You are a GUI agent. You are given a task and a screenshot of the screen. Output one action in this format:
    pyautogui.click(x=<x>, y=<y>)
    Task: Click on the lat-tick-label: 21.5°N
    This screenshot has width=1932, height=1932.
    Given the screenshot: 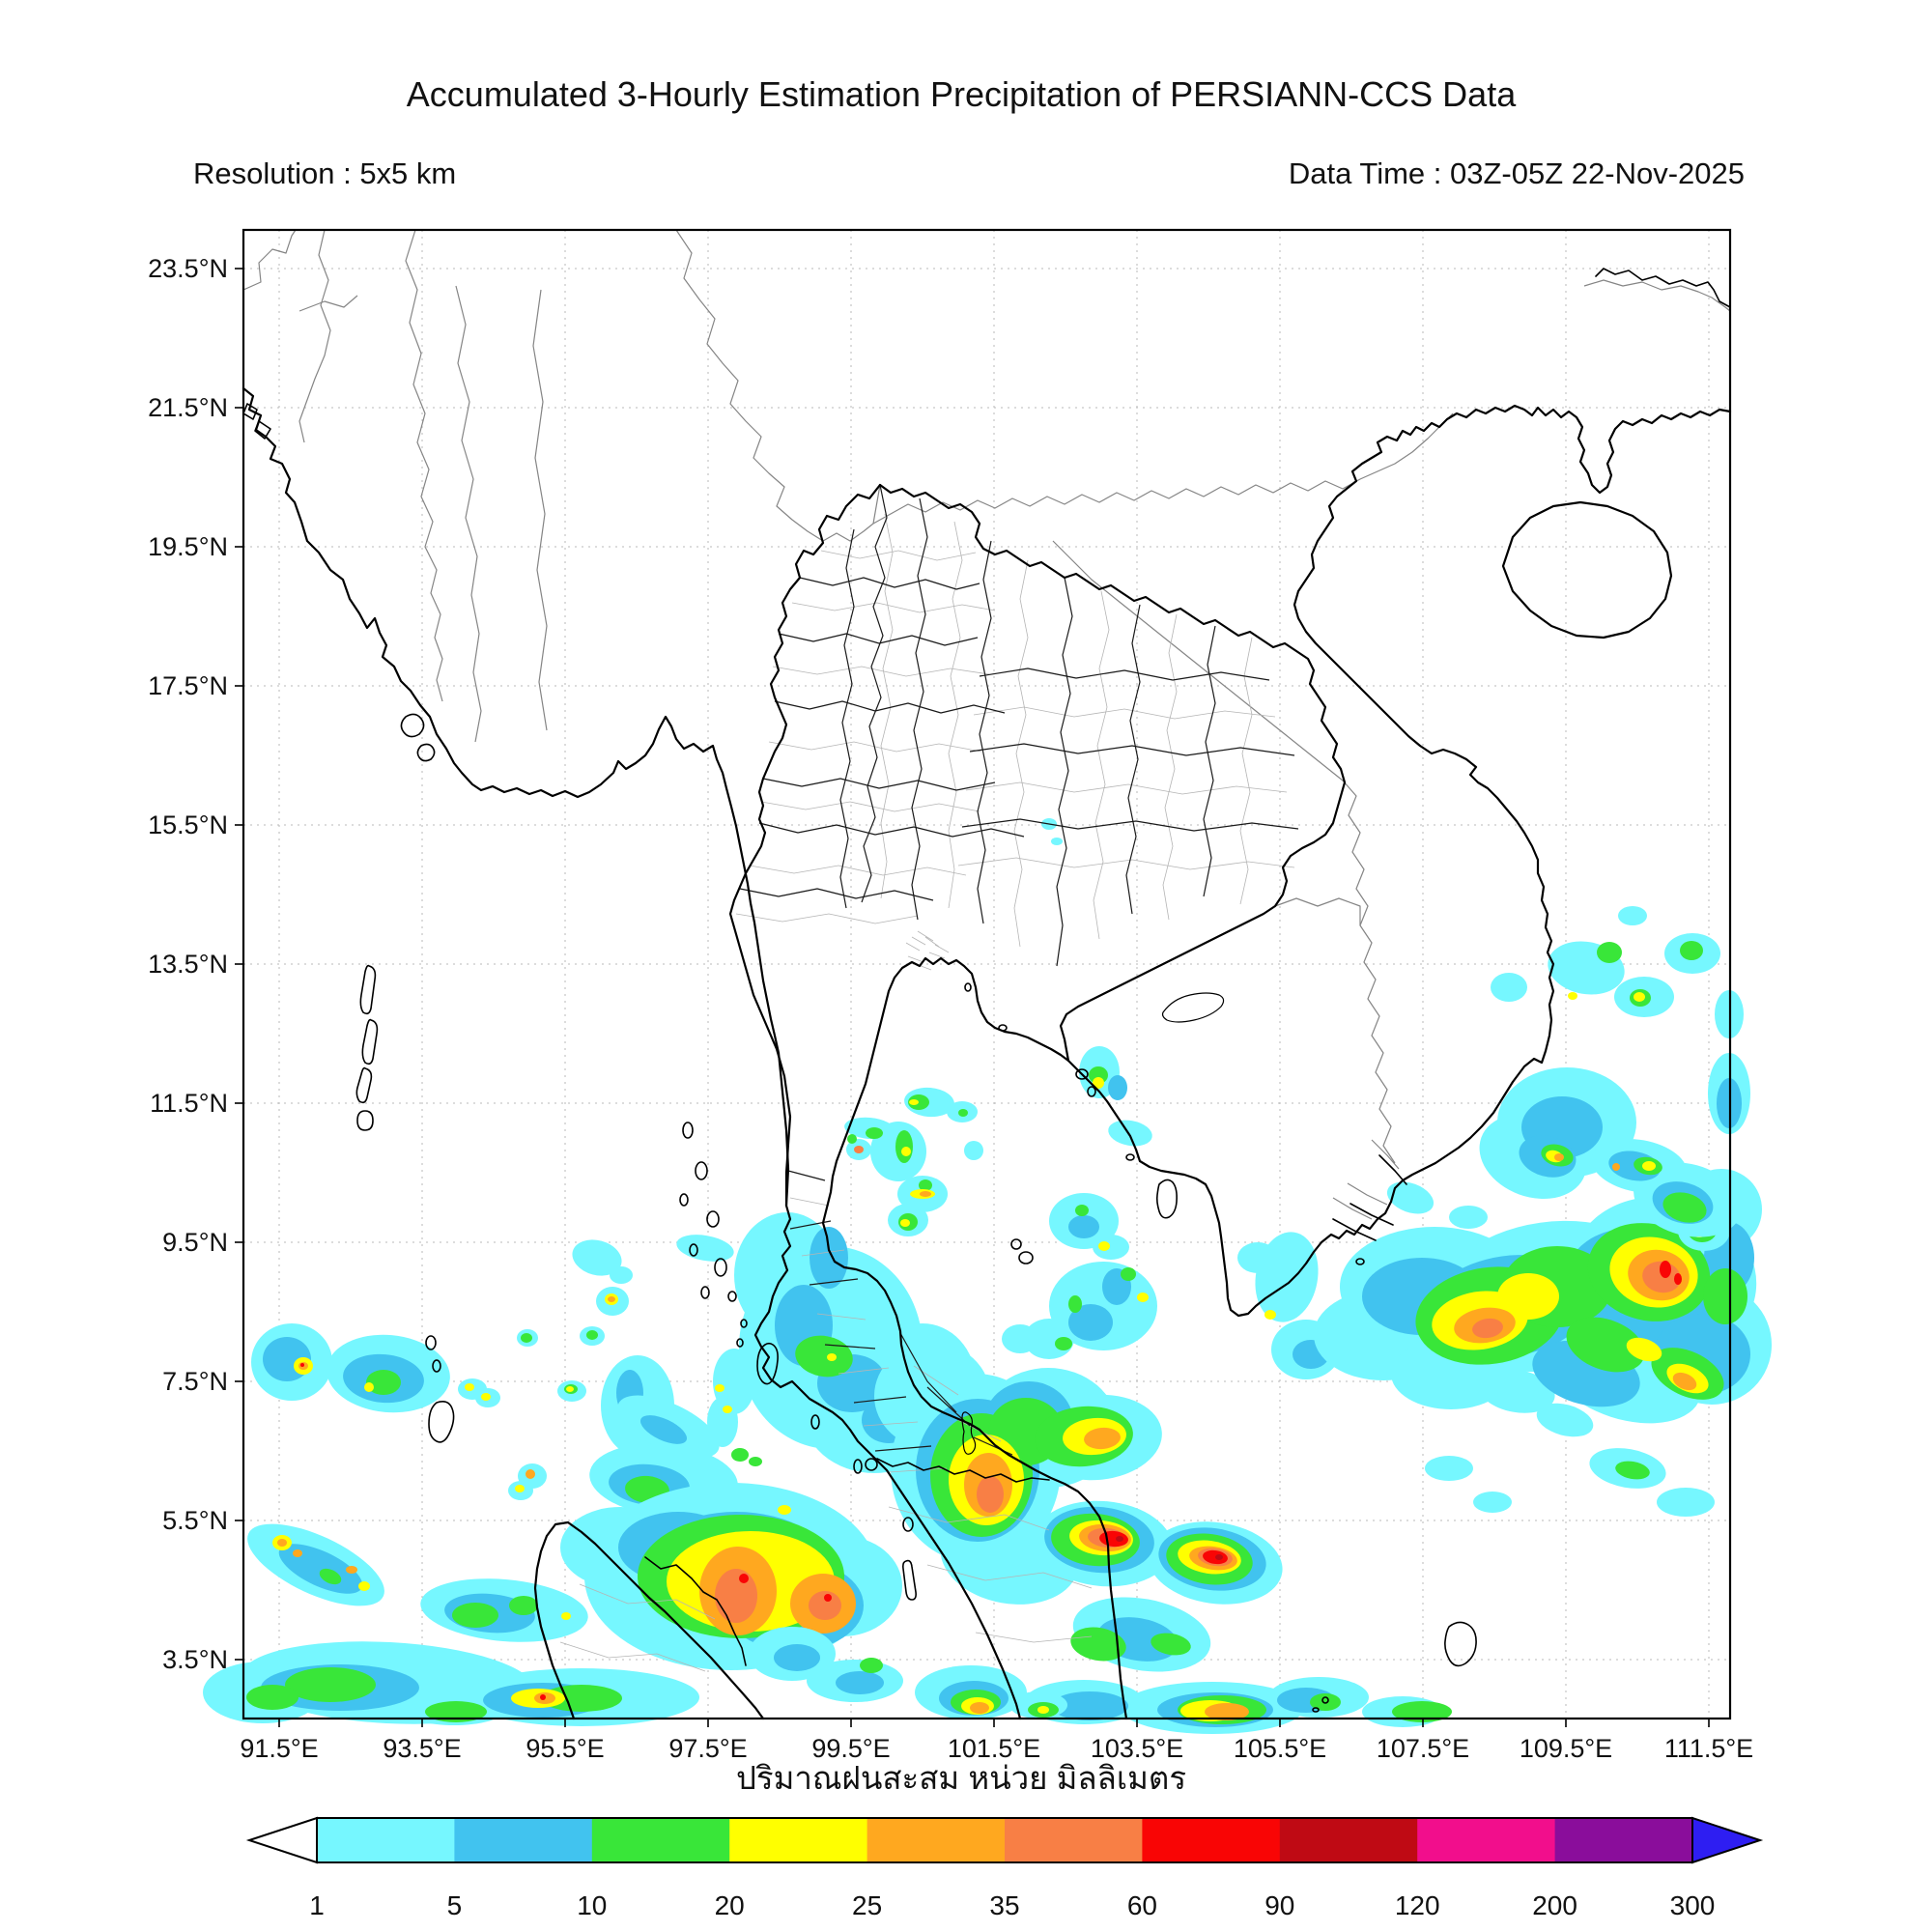 What is the action you would take?
    pyautogui.click(x=188, y=407)
    